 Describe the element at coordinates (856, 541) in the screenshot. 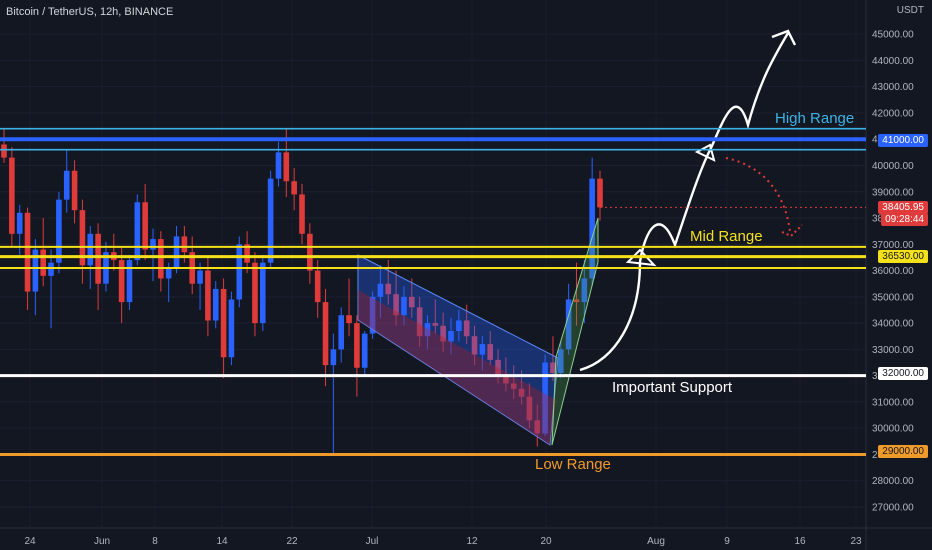

I see `x-tick-label: 23` at that location.